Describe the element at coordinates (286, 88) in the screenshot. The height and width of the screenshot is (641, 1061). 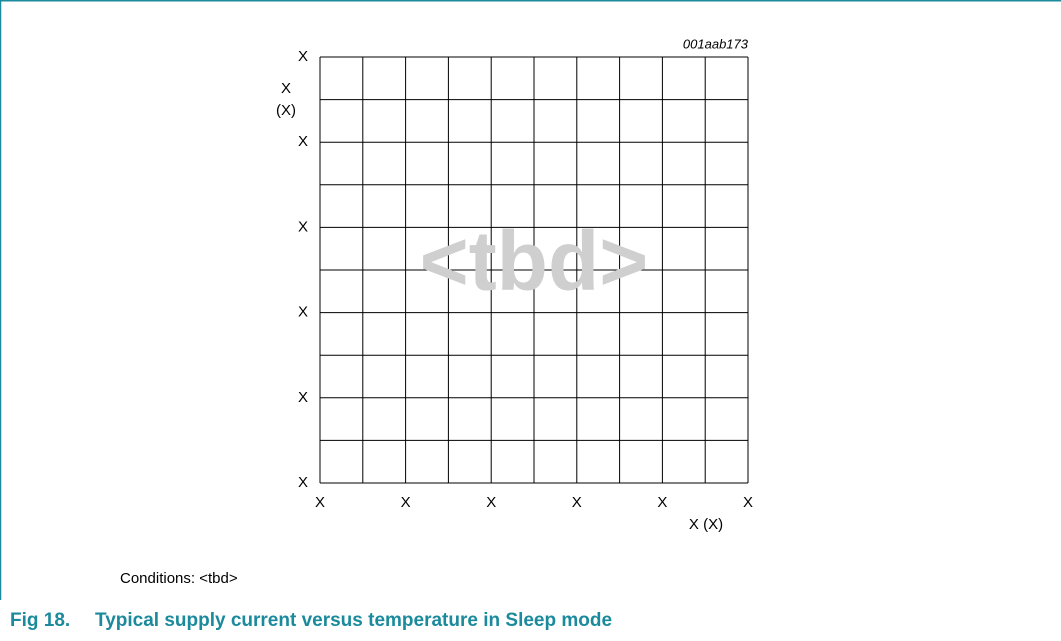
I see `y-axis-label: X` at that location.